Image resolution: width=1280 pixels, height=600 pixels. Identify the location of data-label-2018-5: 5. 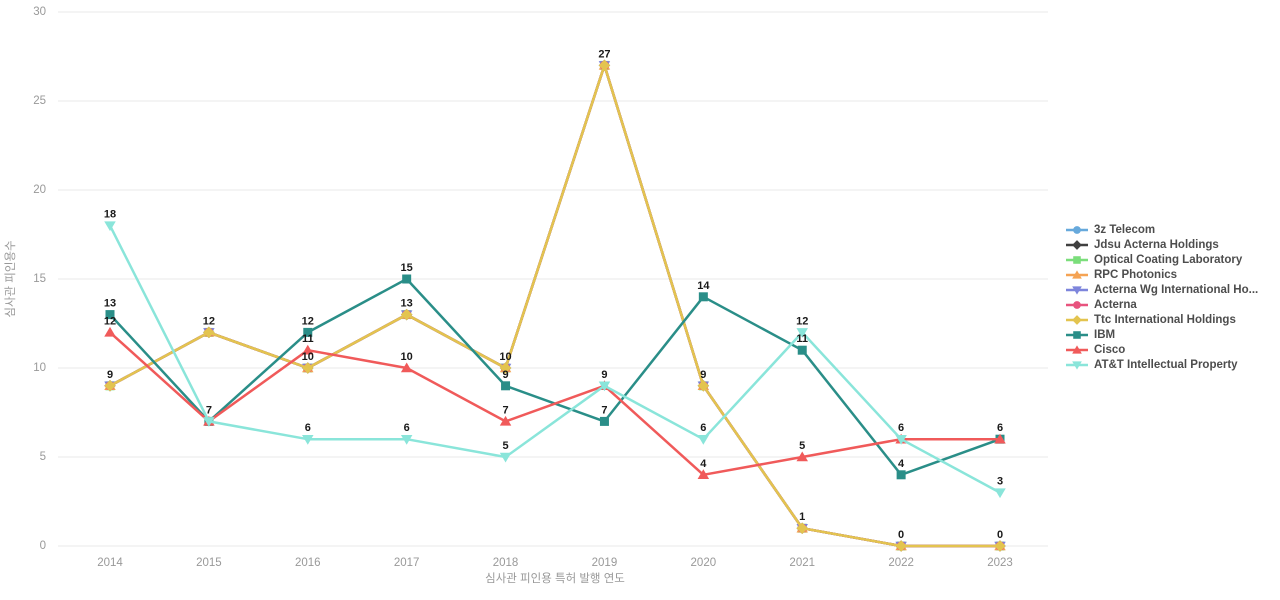
(505, 446).